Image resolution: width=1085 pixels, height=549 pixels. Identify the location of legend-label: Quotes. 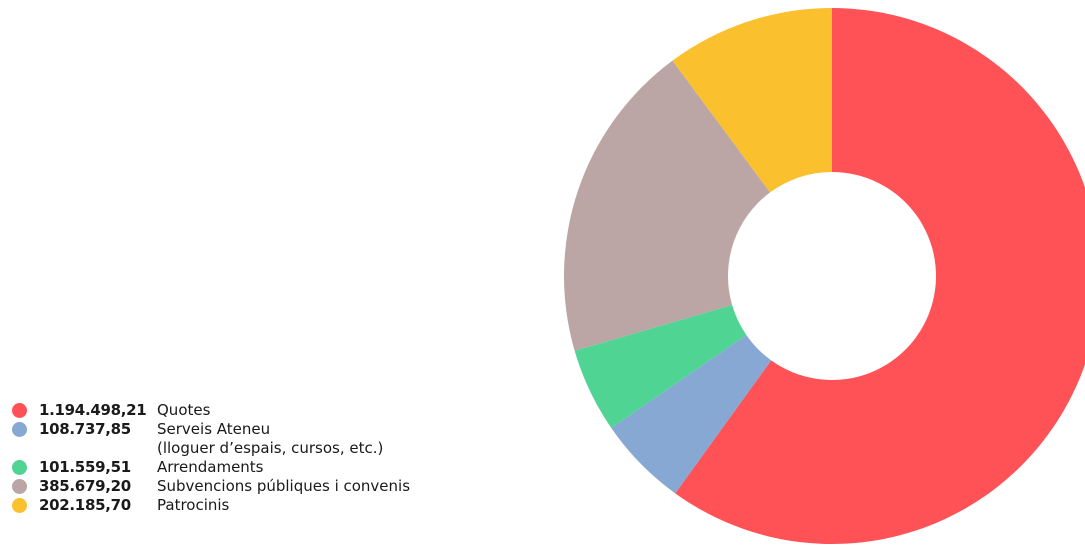
(184, 410).